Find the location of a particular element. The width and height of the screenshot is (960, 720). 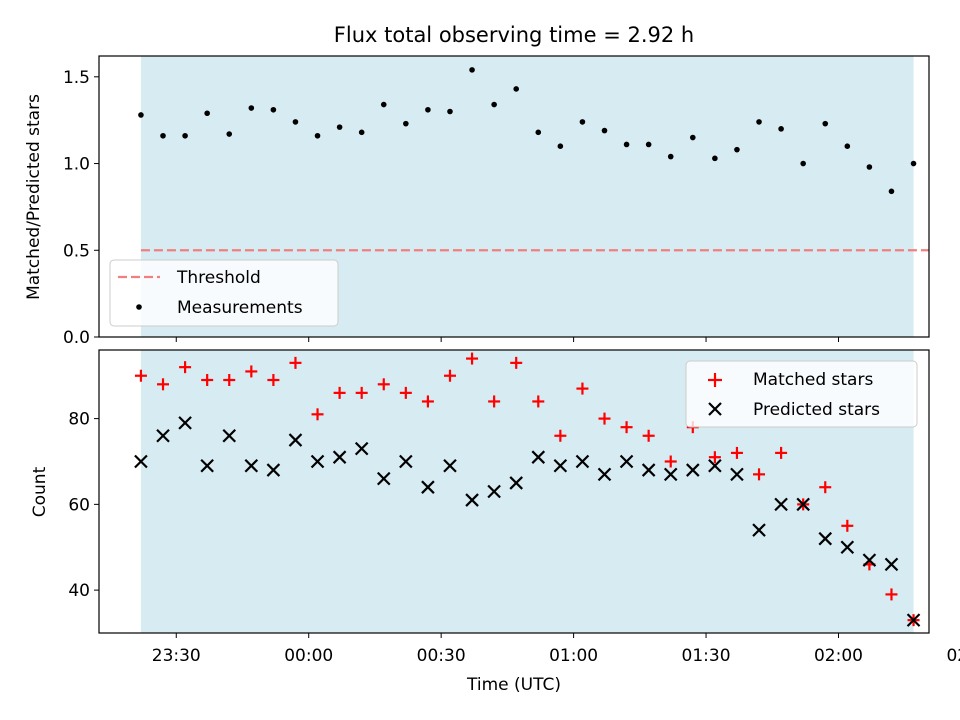

bottom-legend: Matched stars Predicted stars is located at coordinates (801, 394).